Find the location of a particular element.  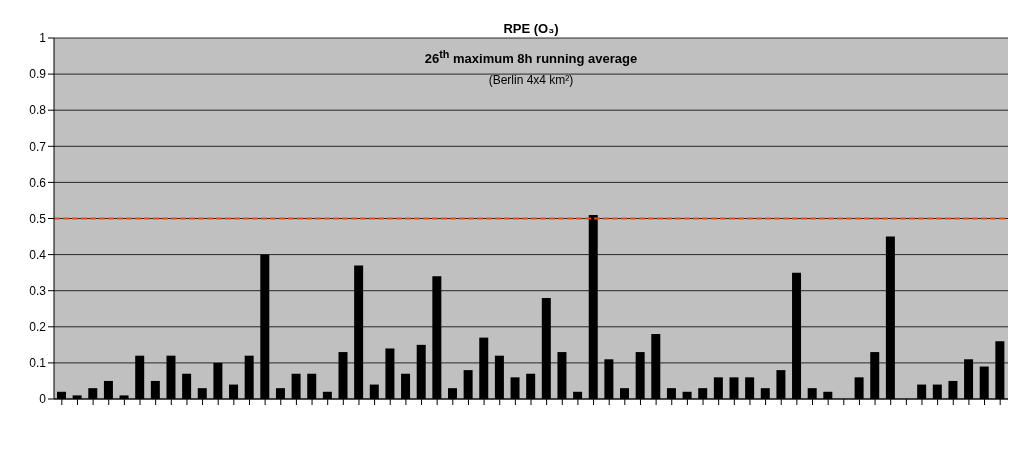

y-tick-label: 1 is located at coordinates (43, 38).